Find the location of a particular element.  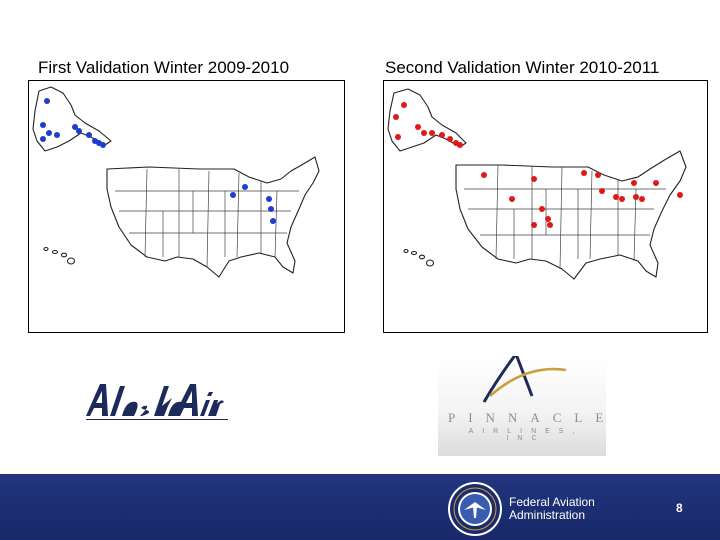

faa-name-line2: Administration is located at coordinates (547, 515).